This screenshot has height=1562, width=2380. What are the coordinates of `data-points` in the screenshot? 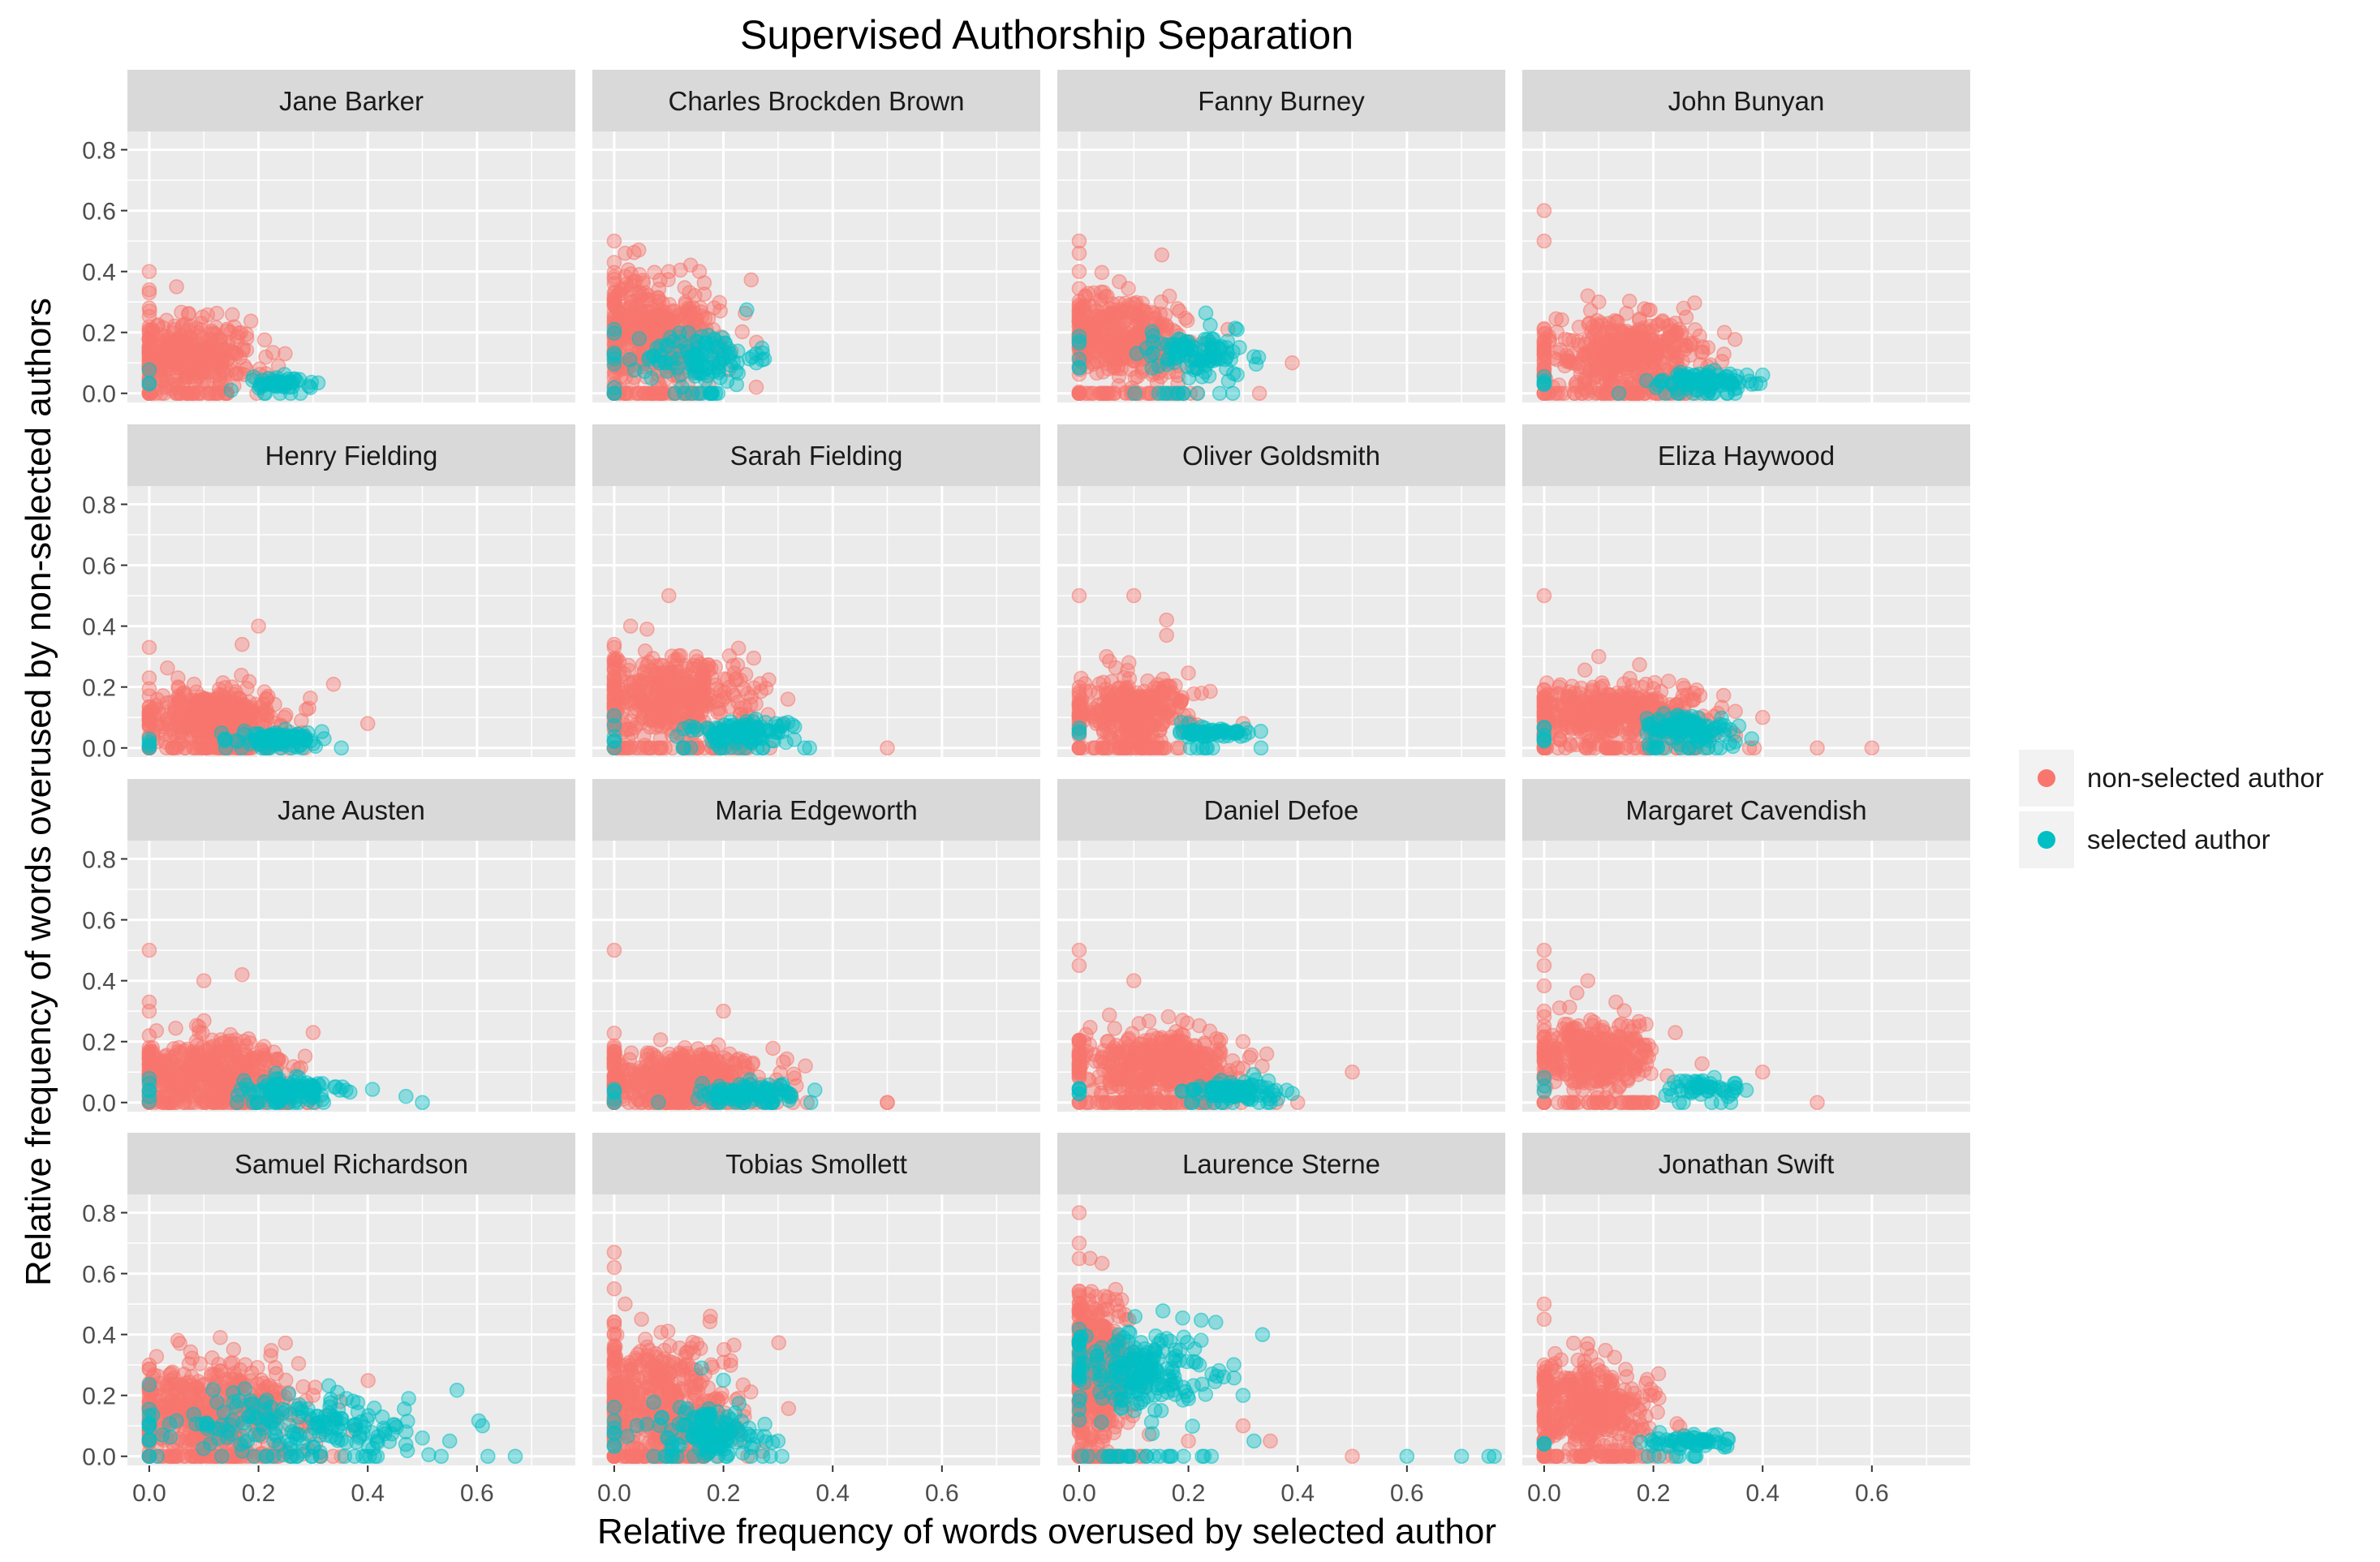 It's located at (233, 333).